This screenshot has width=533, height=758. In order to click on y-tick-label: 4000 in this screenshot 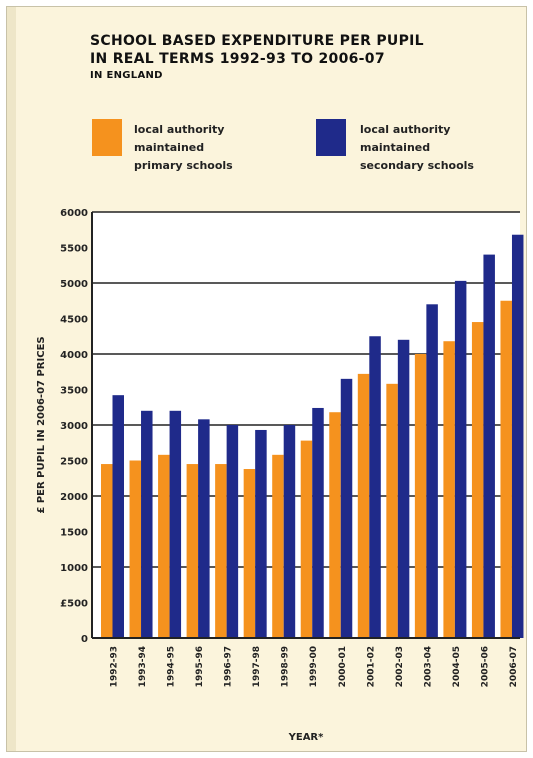, I will do `click(74, 355)`.